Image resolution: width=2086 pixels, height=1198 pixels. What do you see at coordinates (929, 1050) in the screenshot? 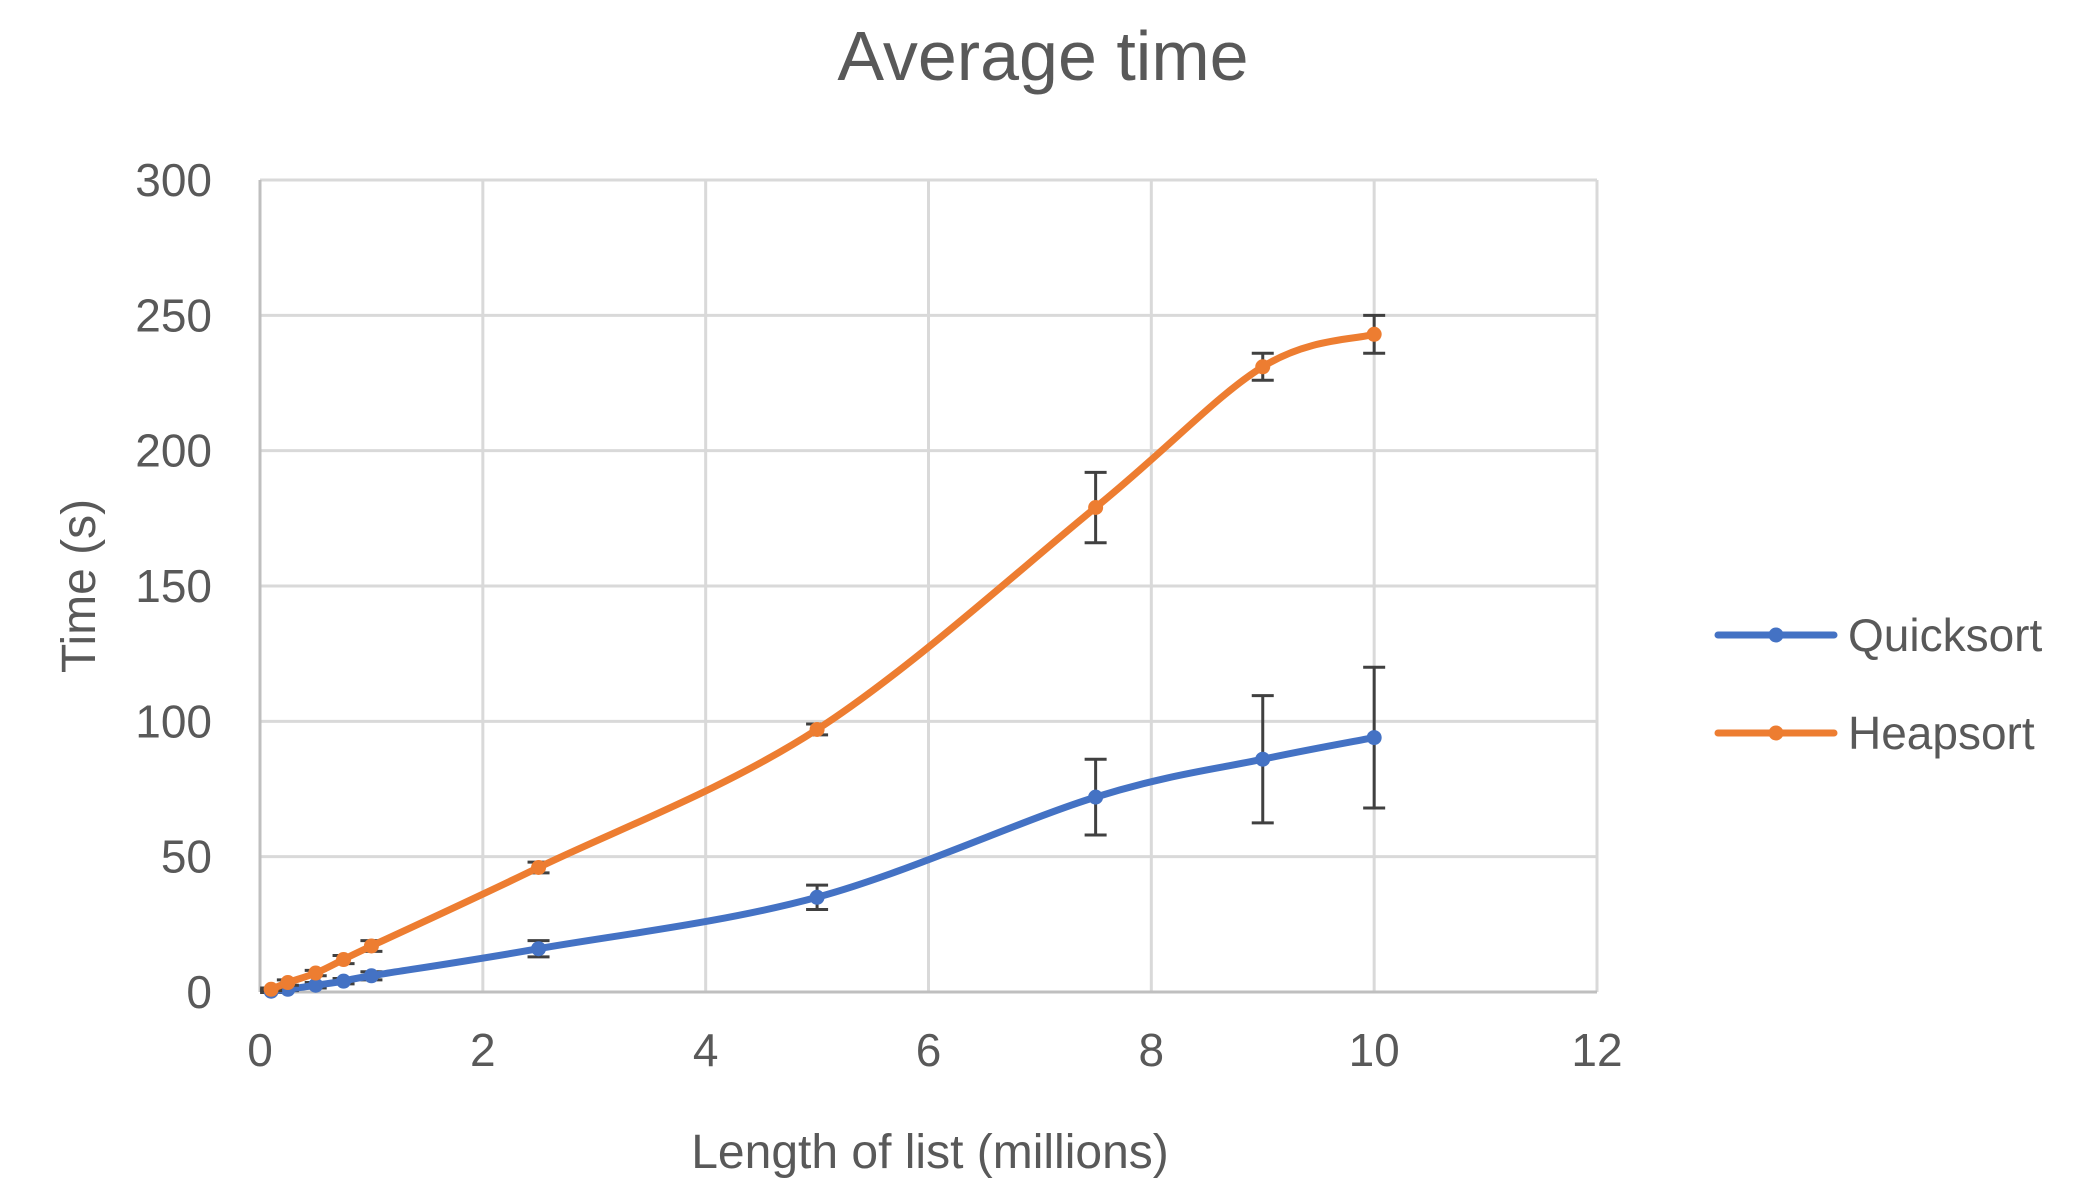
I see `x-tick-label: 6` at bounding box center [929, 1050].